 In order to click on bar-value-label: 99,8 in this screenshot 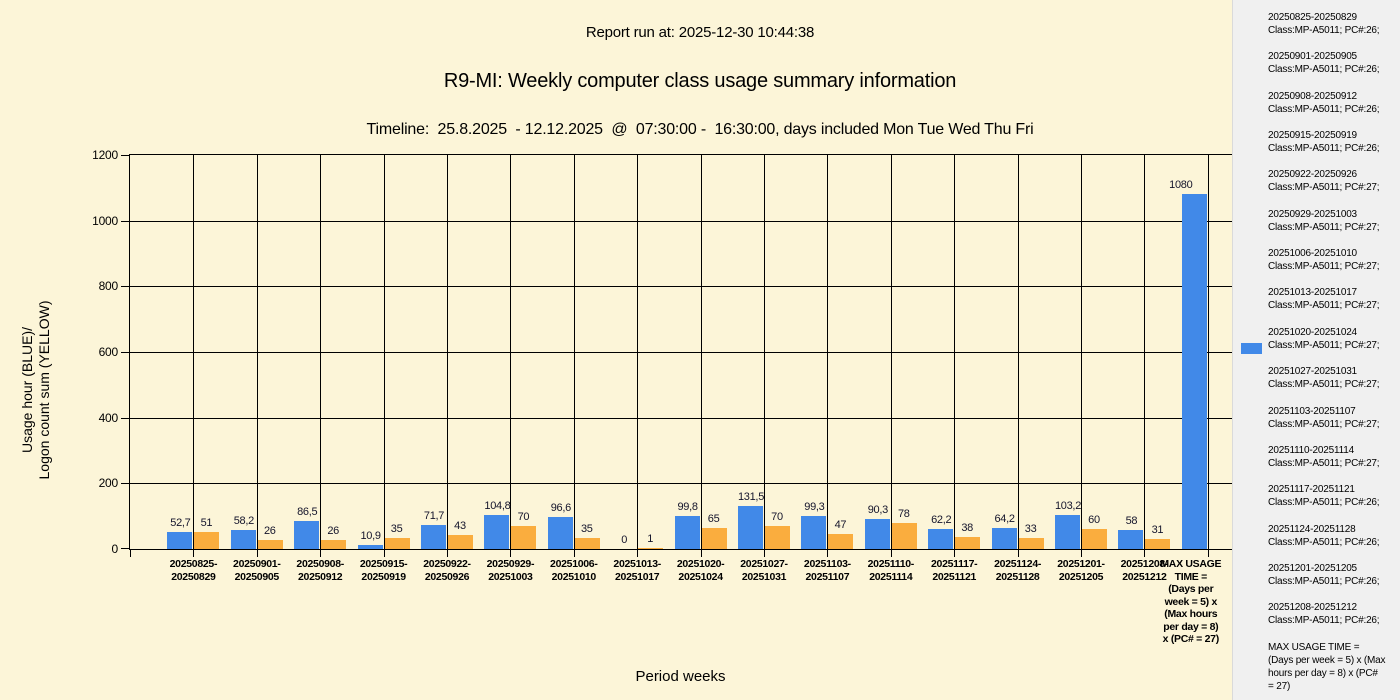, I will do `click(687, 507)`.